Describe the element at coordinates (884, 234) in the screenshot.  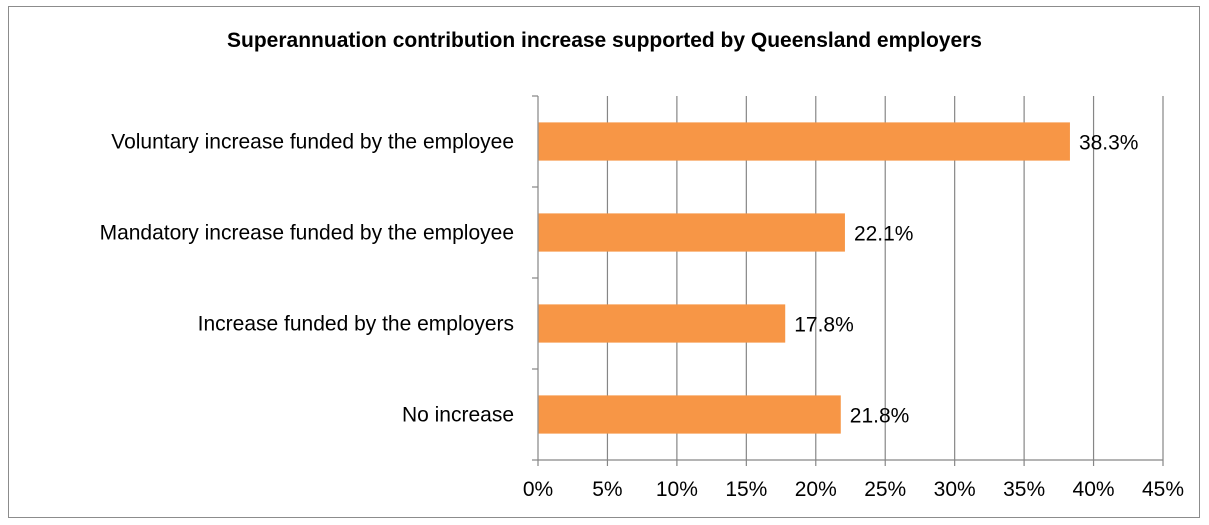
I see `data-label: 22.1%` at that location.